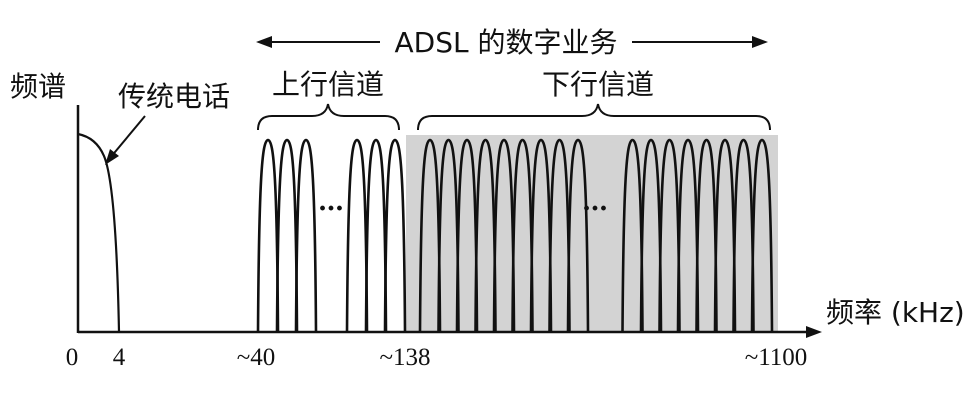 The width and height of the screenshot is (976, 414). Describe the element at coordinates (328, 117) in the screenshot. I see `upstream-brace` at that location.